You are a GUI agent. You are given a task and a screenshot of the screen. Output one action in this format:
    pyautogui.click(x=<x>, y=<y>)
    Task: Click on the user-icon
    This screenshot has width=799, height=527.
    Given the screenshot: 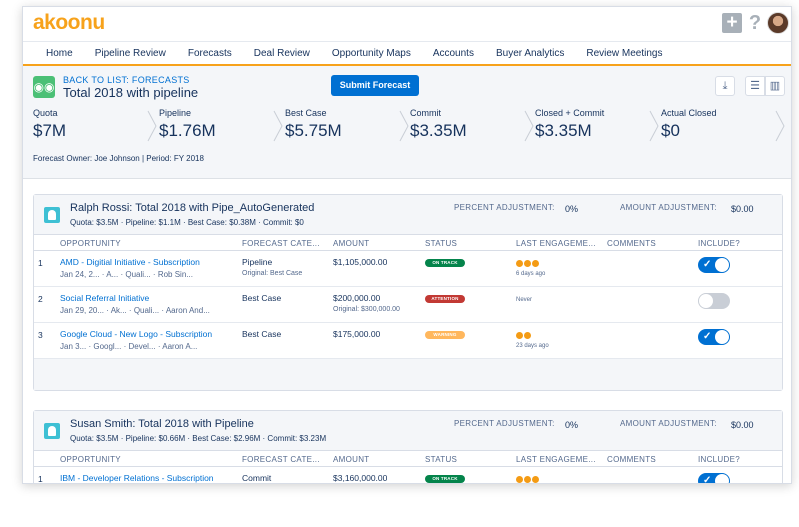 What is the action you would take?
    pyautogui.click(x=52, y=431)
    